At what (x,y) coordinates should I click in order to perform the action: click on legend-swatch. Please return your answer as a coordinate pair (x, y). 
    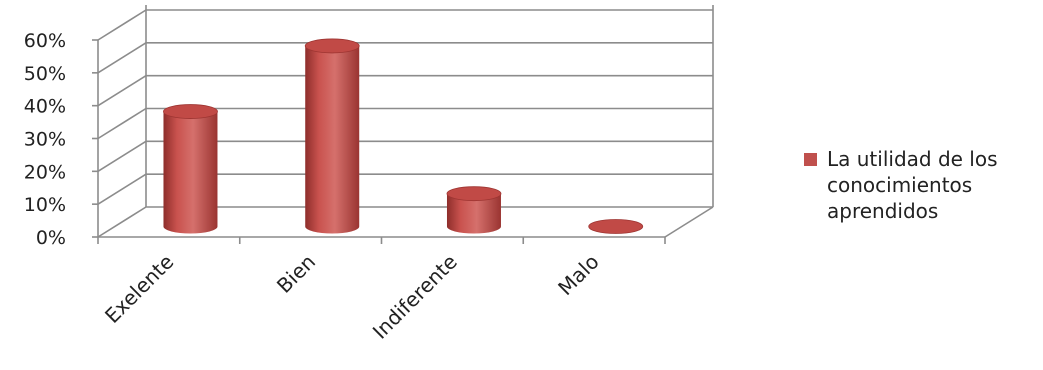
    Looking at the image, I should click on (810, 159).